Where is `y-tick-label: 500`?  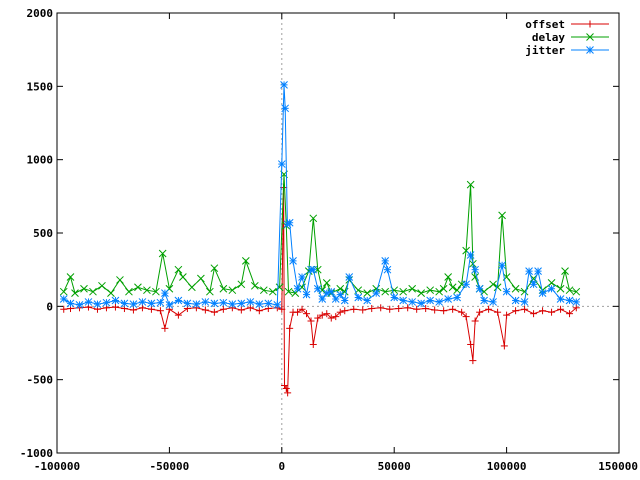
y-tick-label: 500 is located at coordinates (43, 233).